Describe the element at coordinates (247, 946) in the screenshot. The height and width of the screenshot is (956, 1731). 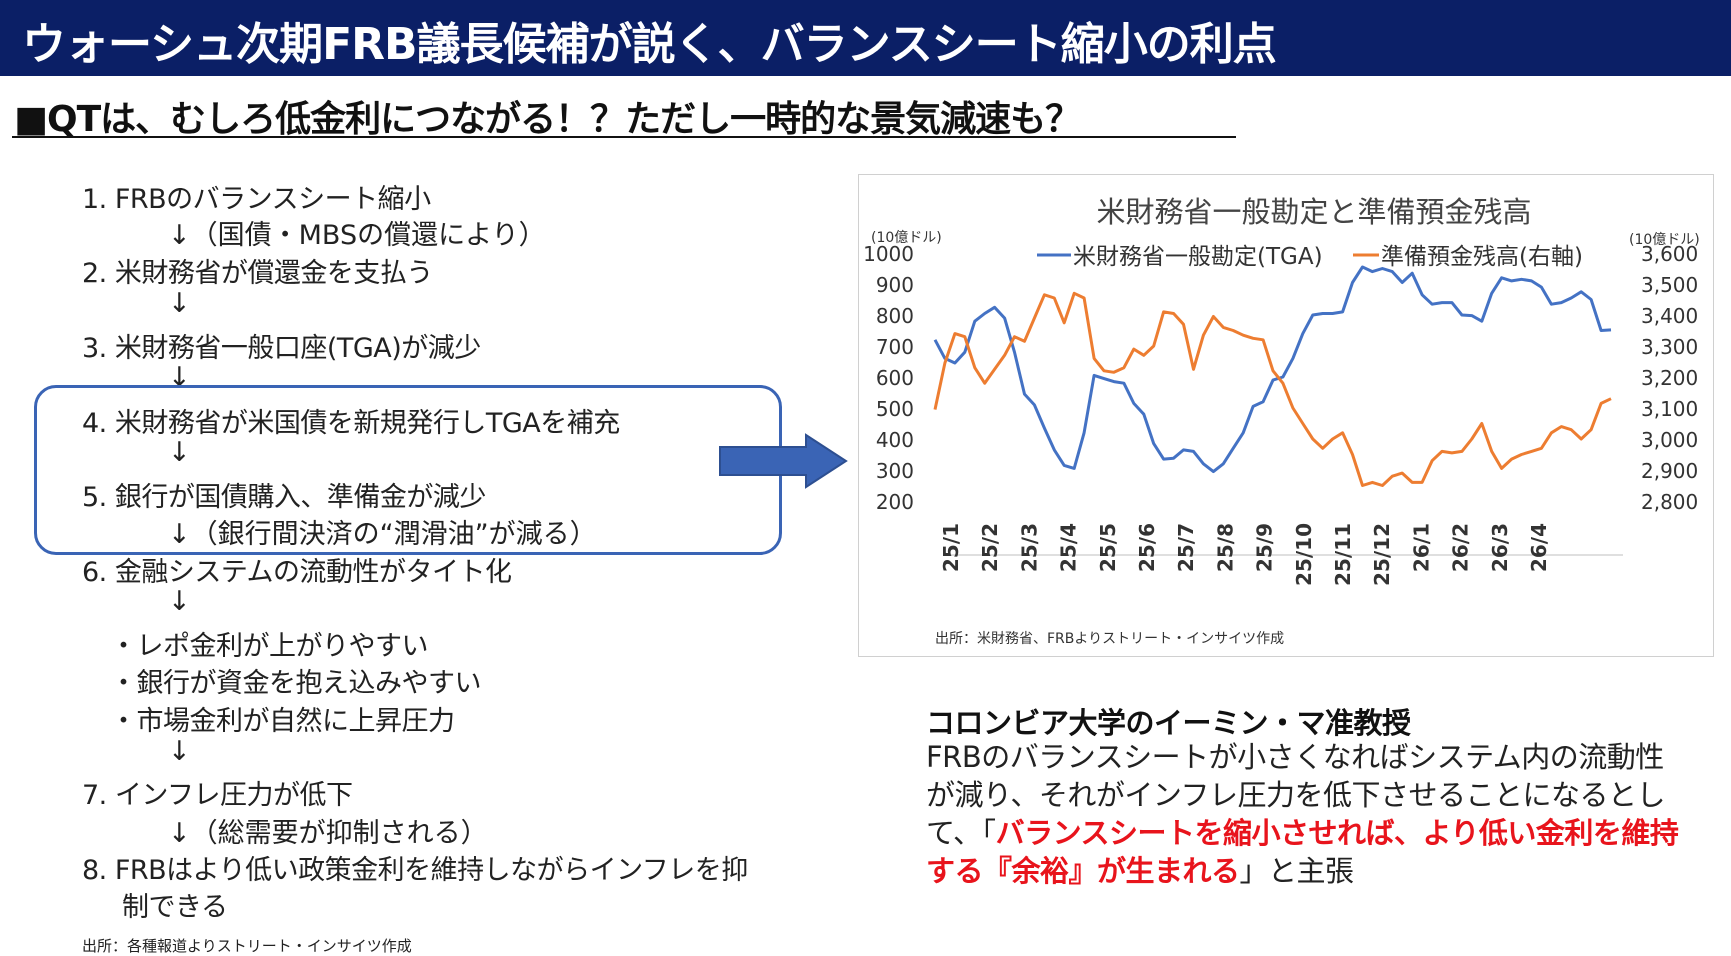
I see `source-note-left: 出所：各種報道よりストリート・インサイツ作成` at that location.